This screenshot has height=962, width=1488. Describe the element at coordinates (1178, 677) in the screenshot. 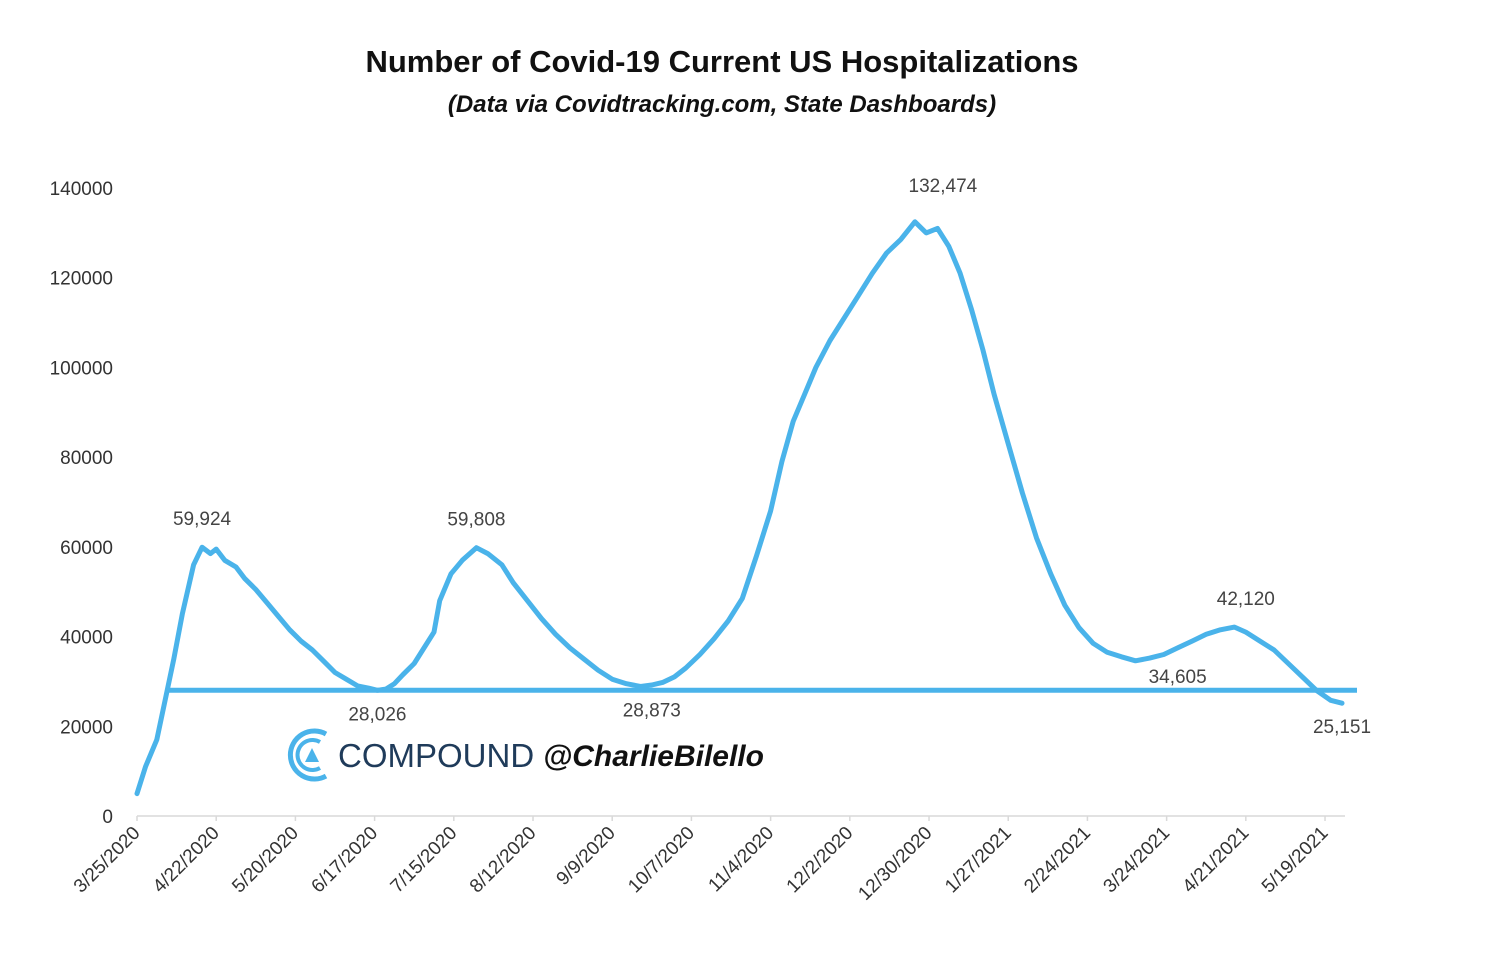

I see `data-label: 34,605` at that location.